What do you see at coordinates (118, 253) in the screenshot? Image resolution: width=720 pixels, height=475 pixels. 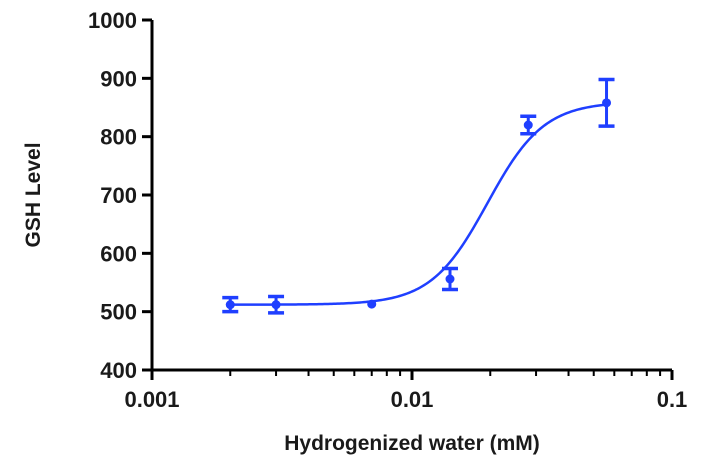 I see `y-tick-label: 600` at bounding box center [118, 253].